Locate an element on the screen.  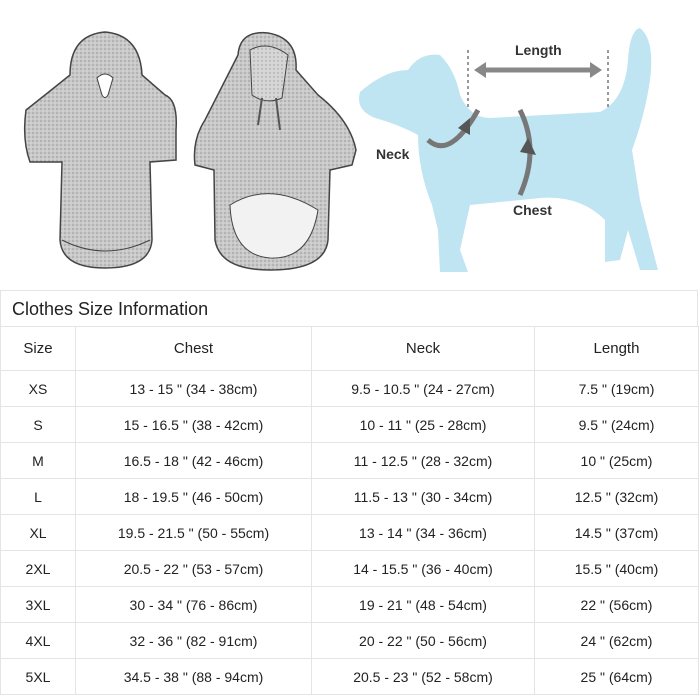
size-chart-title: Clothes Size Information is located at coordinates (349, 308).